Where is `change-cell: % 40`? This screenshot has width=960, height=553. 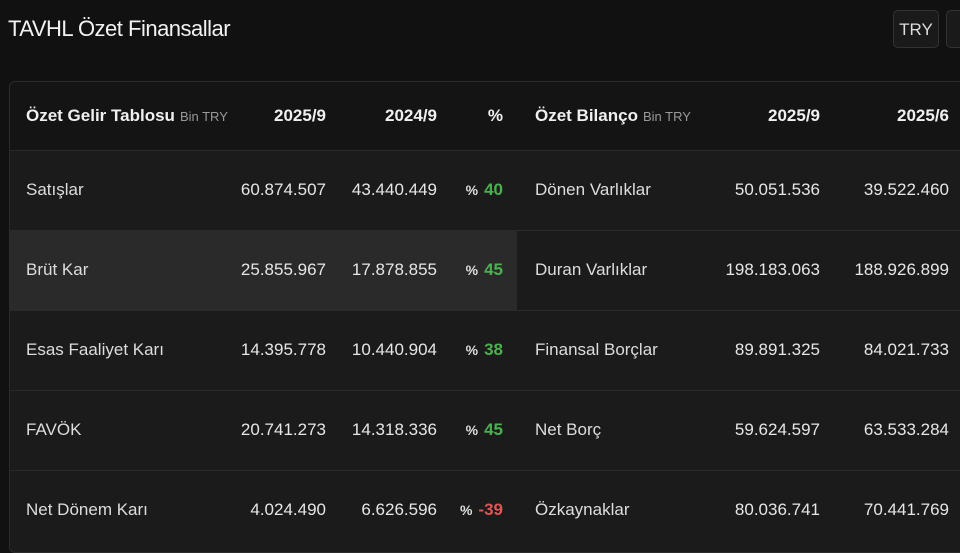 change-cell: % 40 is located at coordinates (463, 190).